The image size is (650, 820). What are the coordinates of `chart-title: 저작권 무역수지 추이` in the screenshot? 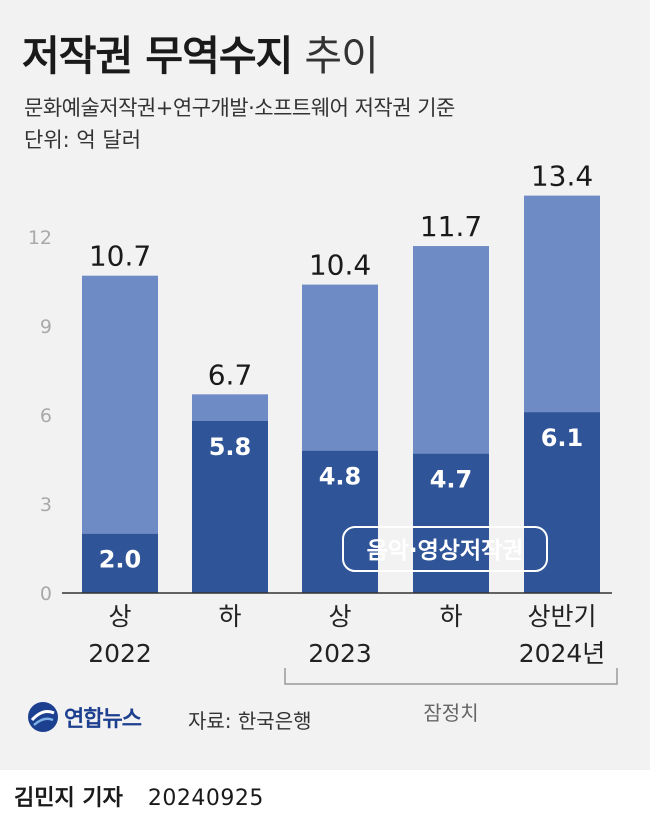 It's located at (200, 52).